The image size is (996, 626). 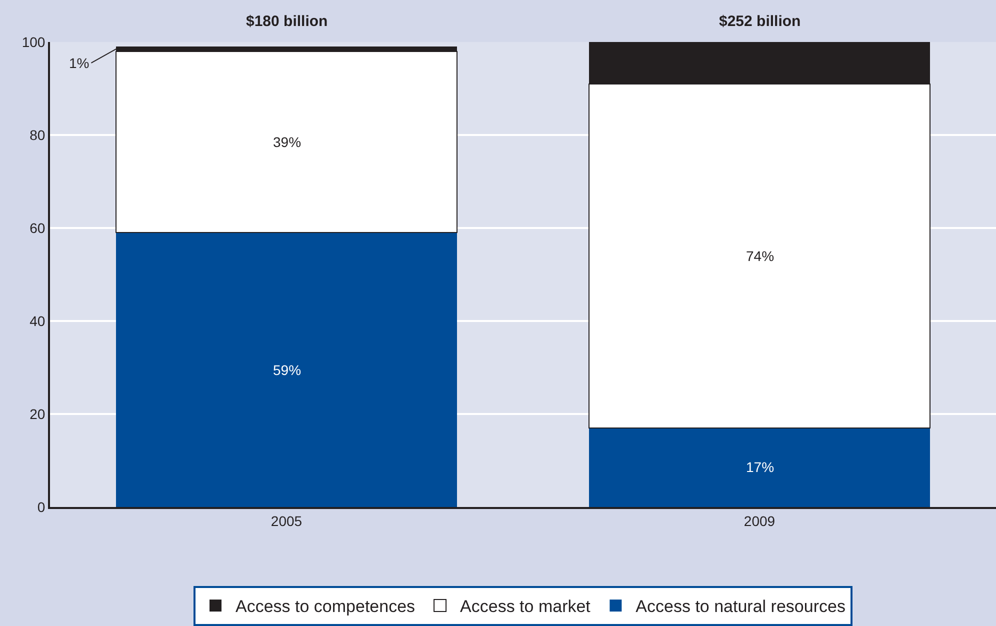 What do you see at coordinates (38, 414) in the screenshot?
I see `y-tick-label: 20` at bounding box center [38, 414].